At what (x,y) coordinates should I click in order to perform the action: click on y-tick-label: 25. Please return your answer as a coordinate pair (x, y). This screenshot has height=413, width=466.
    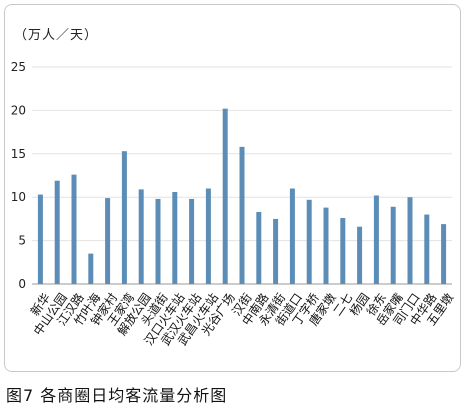
    Looking at the image, I should click on (18, 67).